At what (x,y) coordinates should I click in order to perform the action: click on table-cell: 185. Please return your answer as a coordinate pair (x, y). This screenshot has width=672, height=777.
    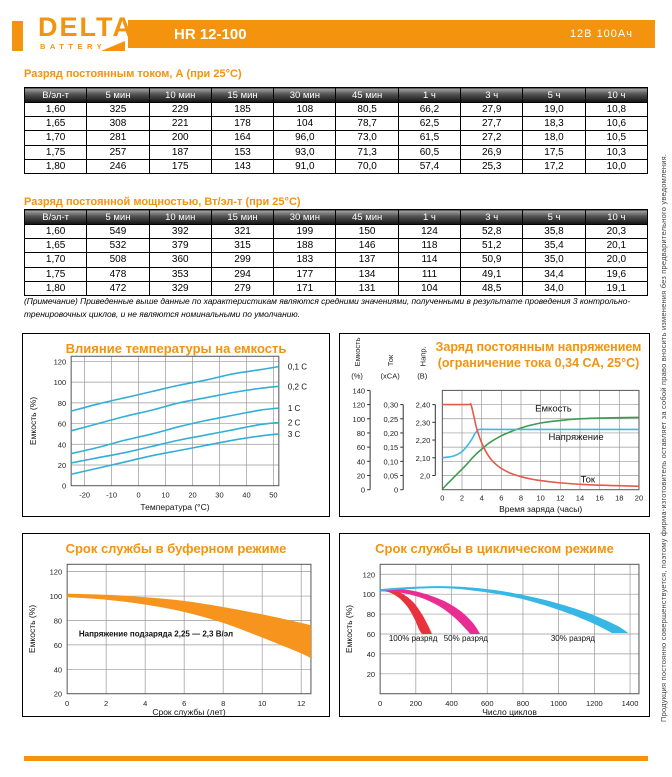
    Looking at the image, I should click on (242, 109).